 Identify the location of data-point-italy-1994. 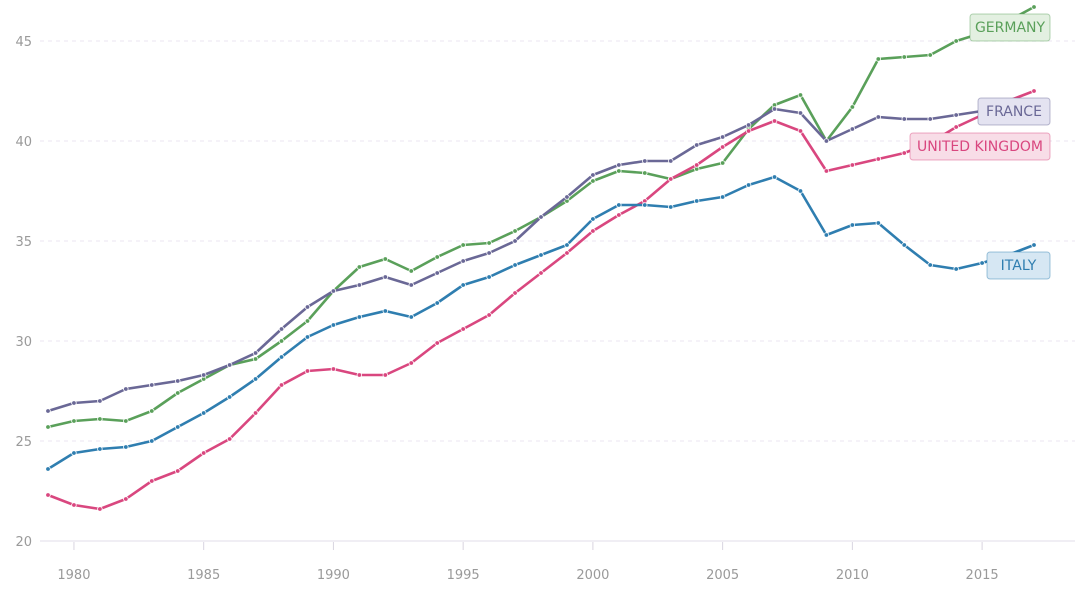
(437, 303).